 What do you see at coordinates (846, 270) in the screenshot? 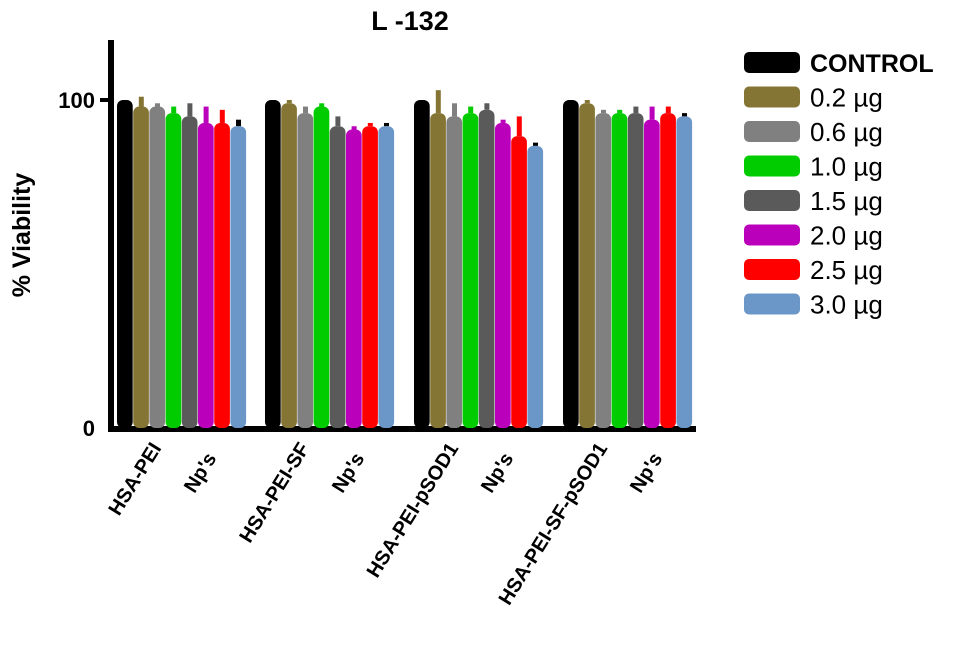
I see `legend-label: 2.5 µg` at bounding box center [846, 270].